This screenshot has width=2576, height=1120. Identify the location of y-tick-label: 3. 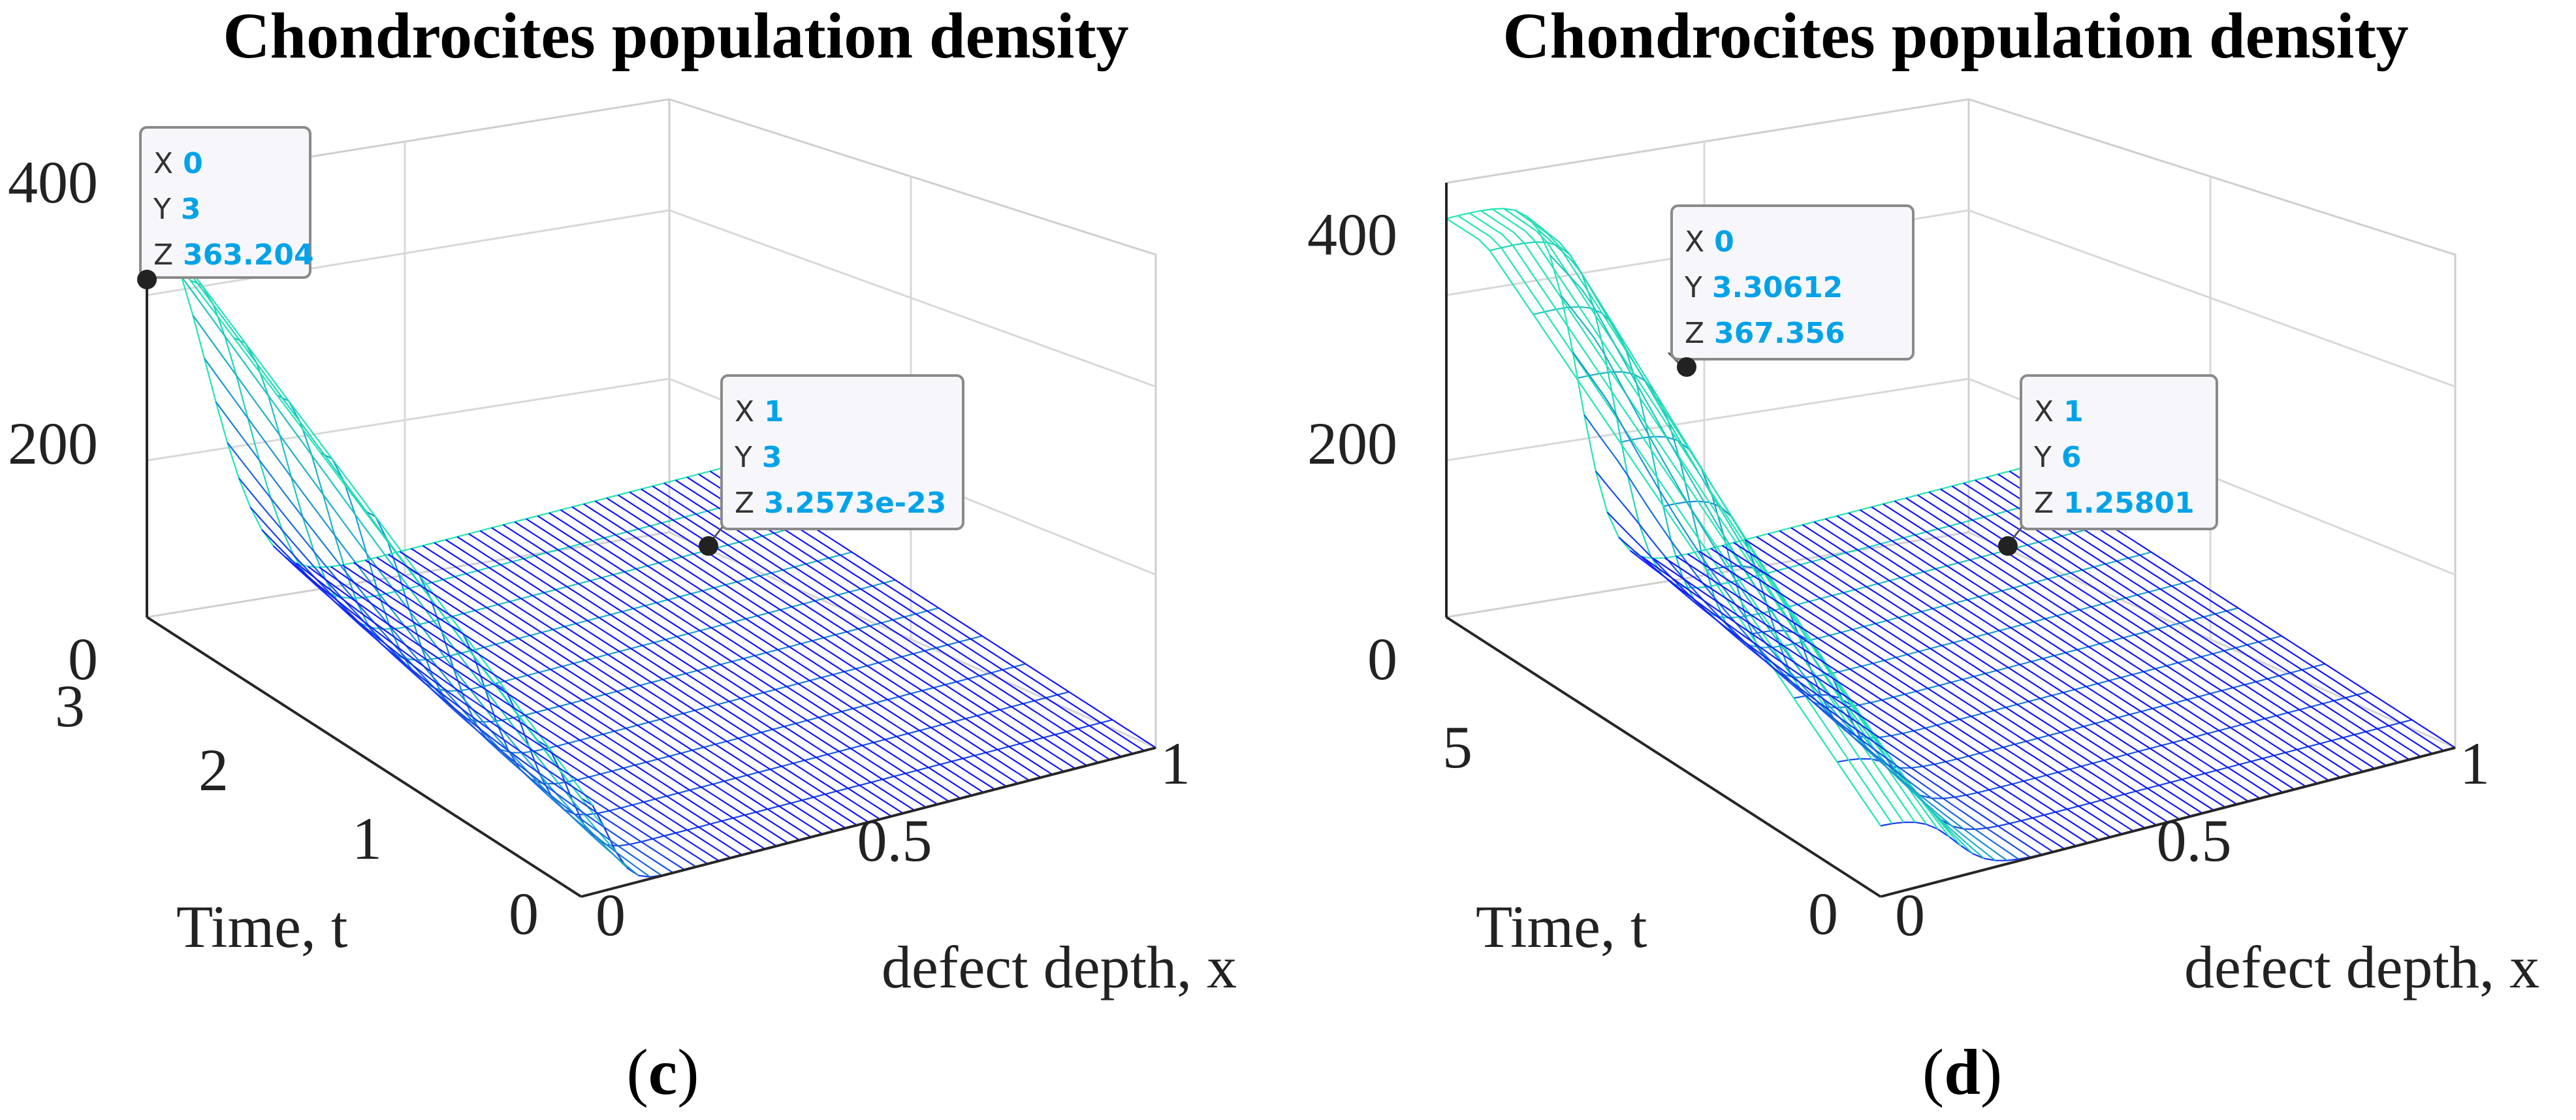
(70, 706).